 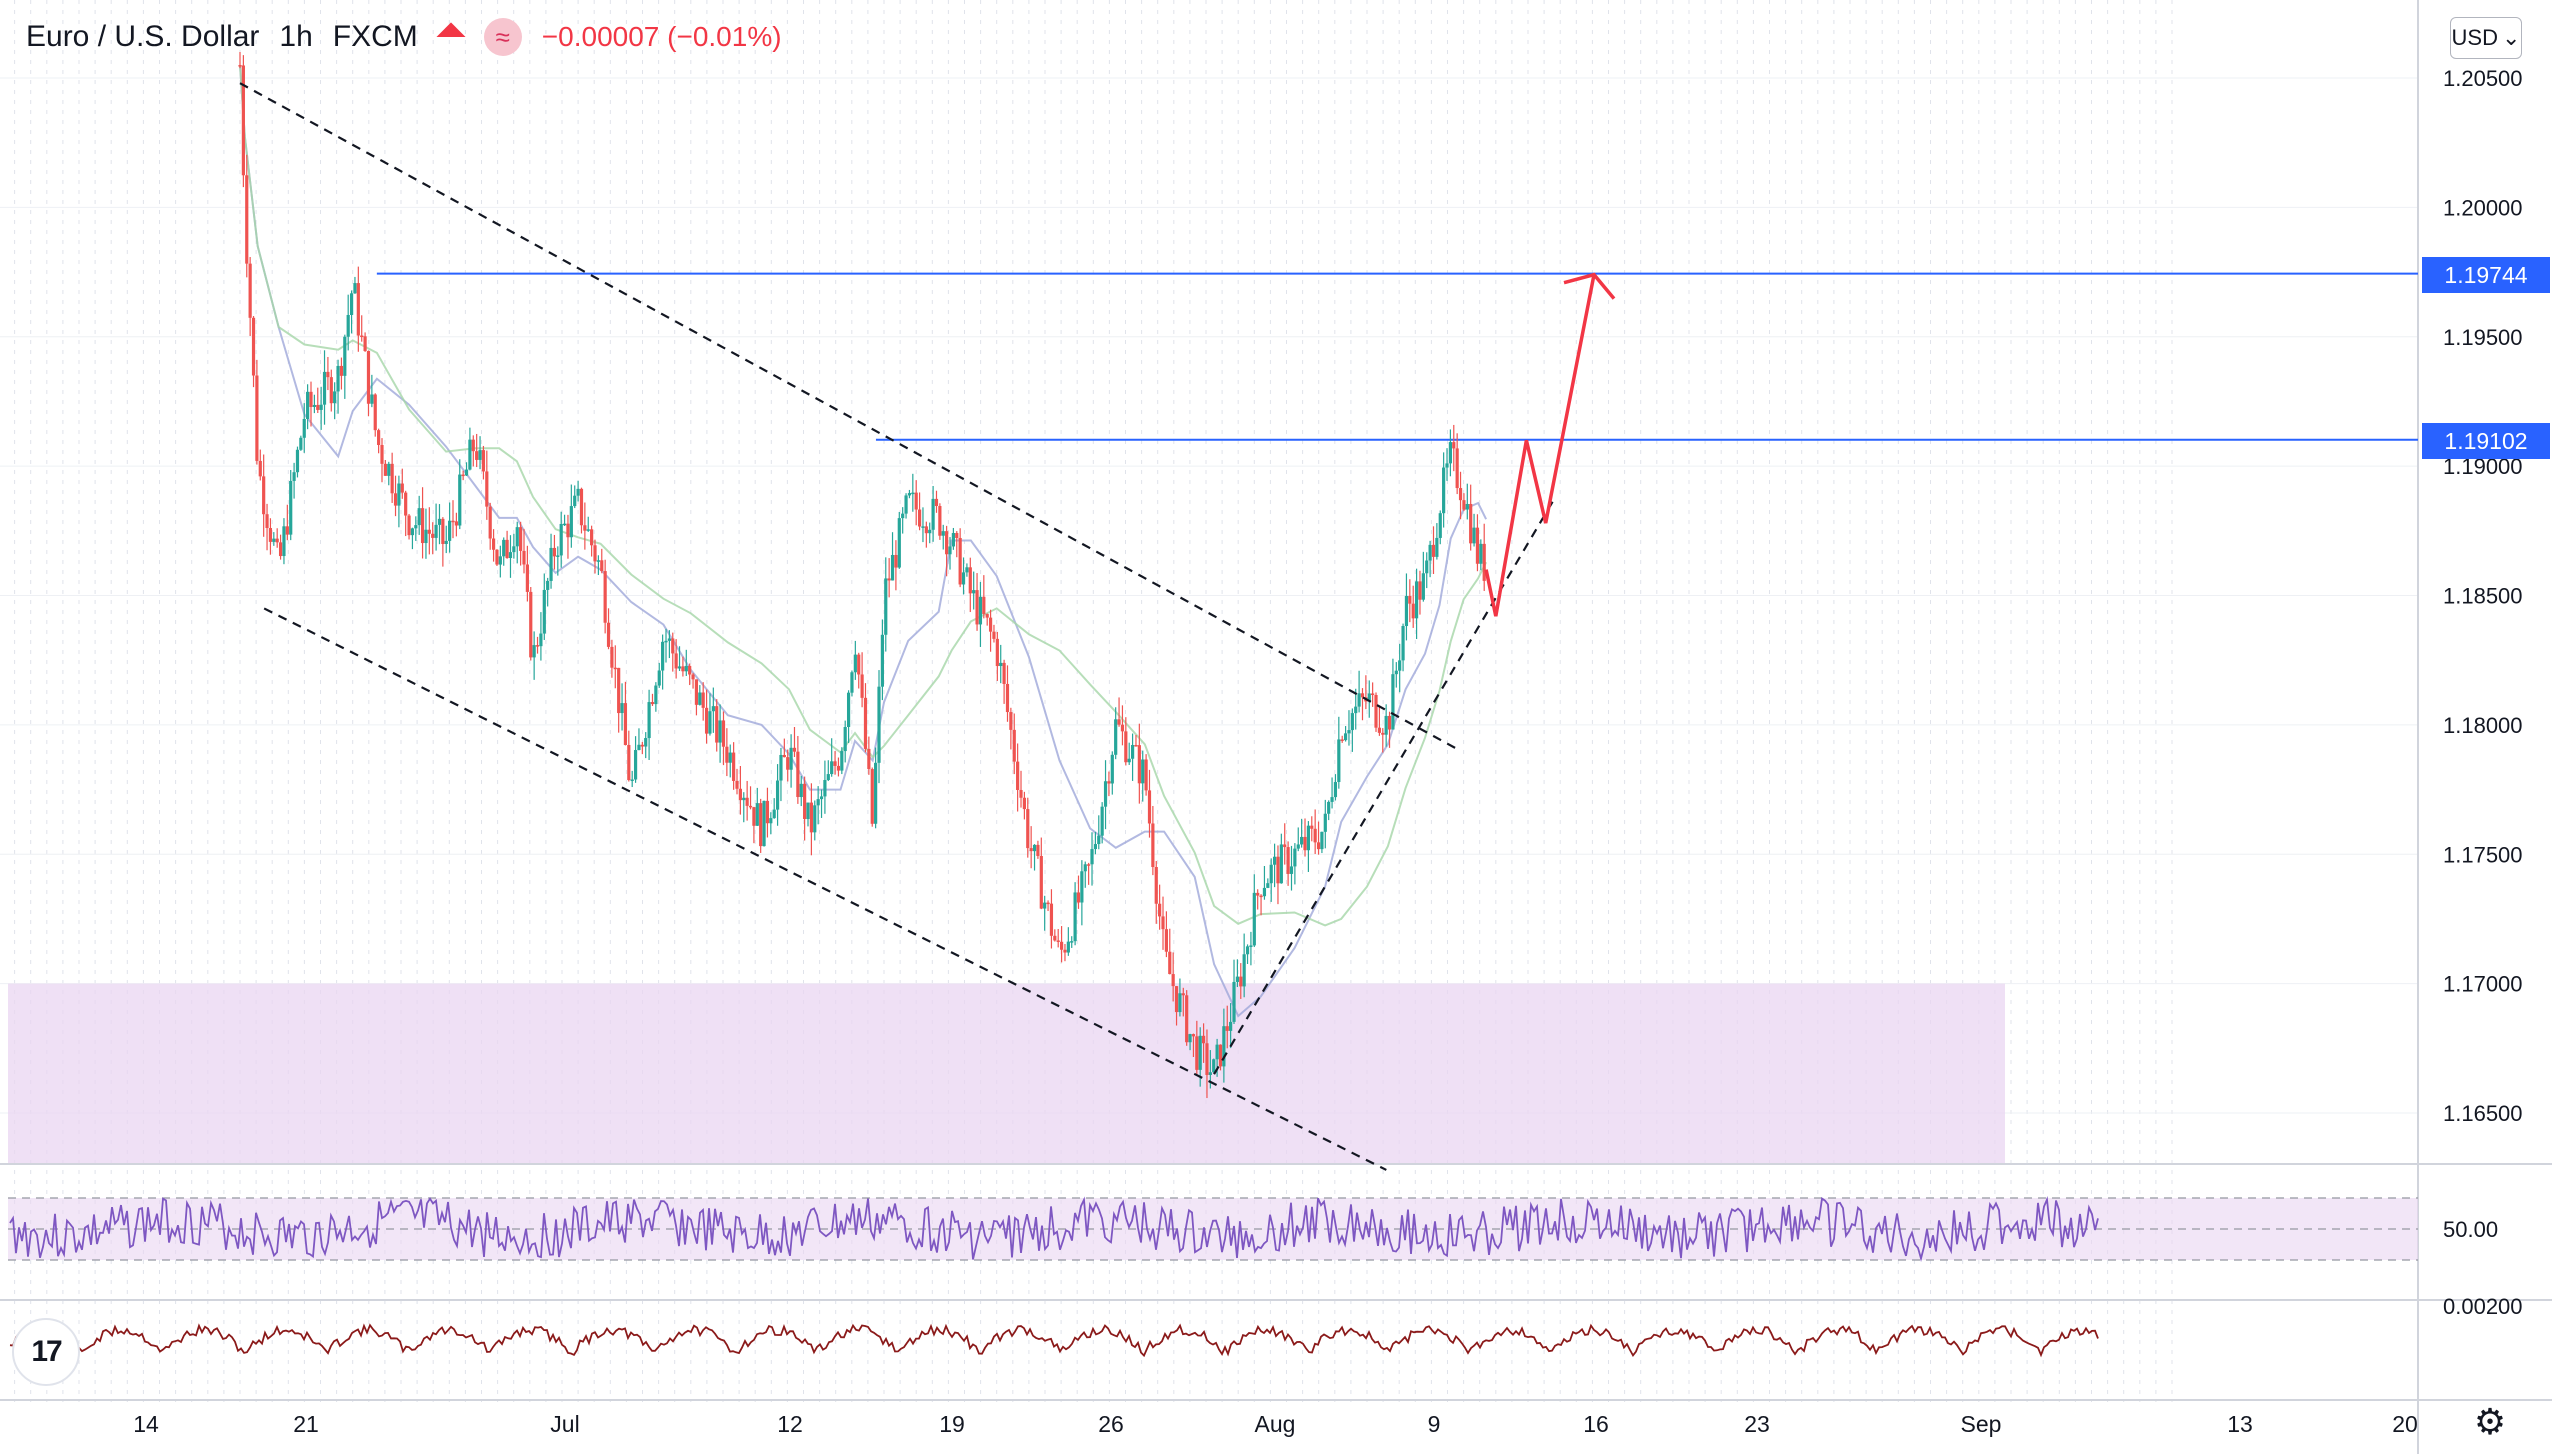 What do you see at coordinates (296, 36) in the screenshot?
I see `interval-label: 1h` at bounding box center [296, 36].